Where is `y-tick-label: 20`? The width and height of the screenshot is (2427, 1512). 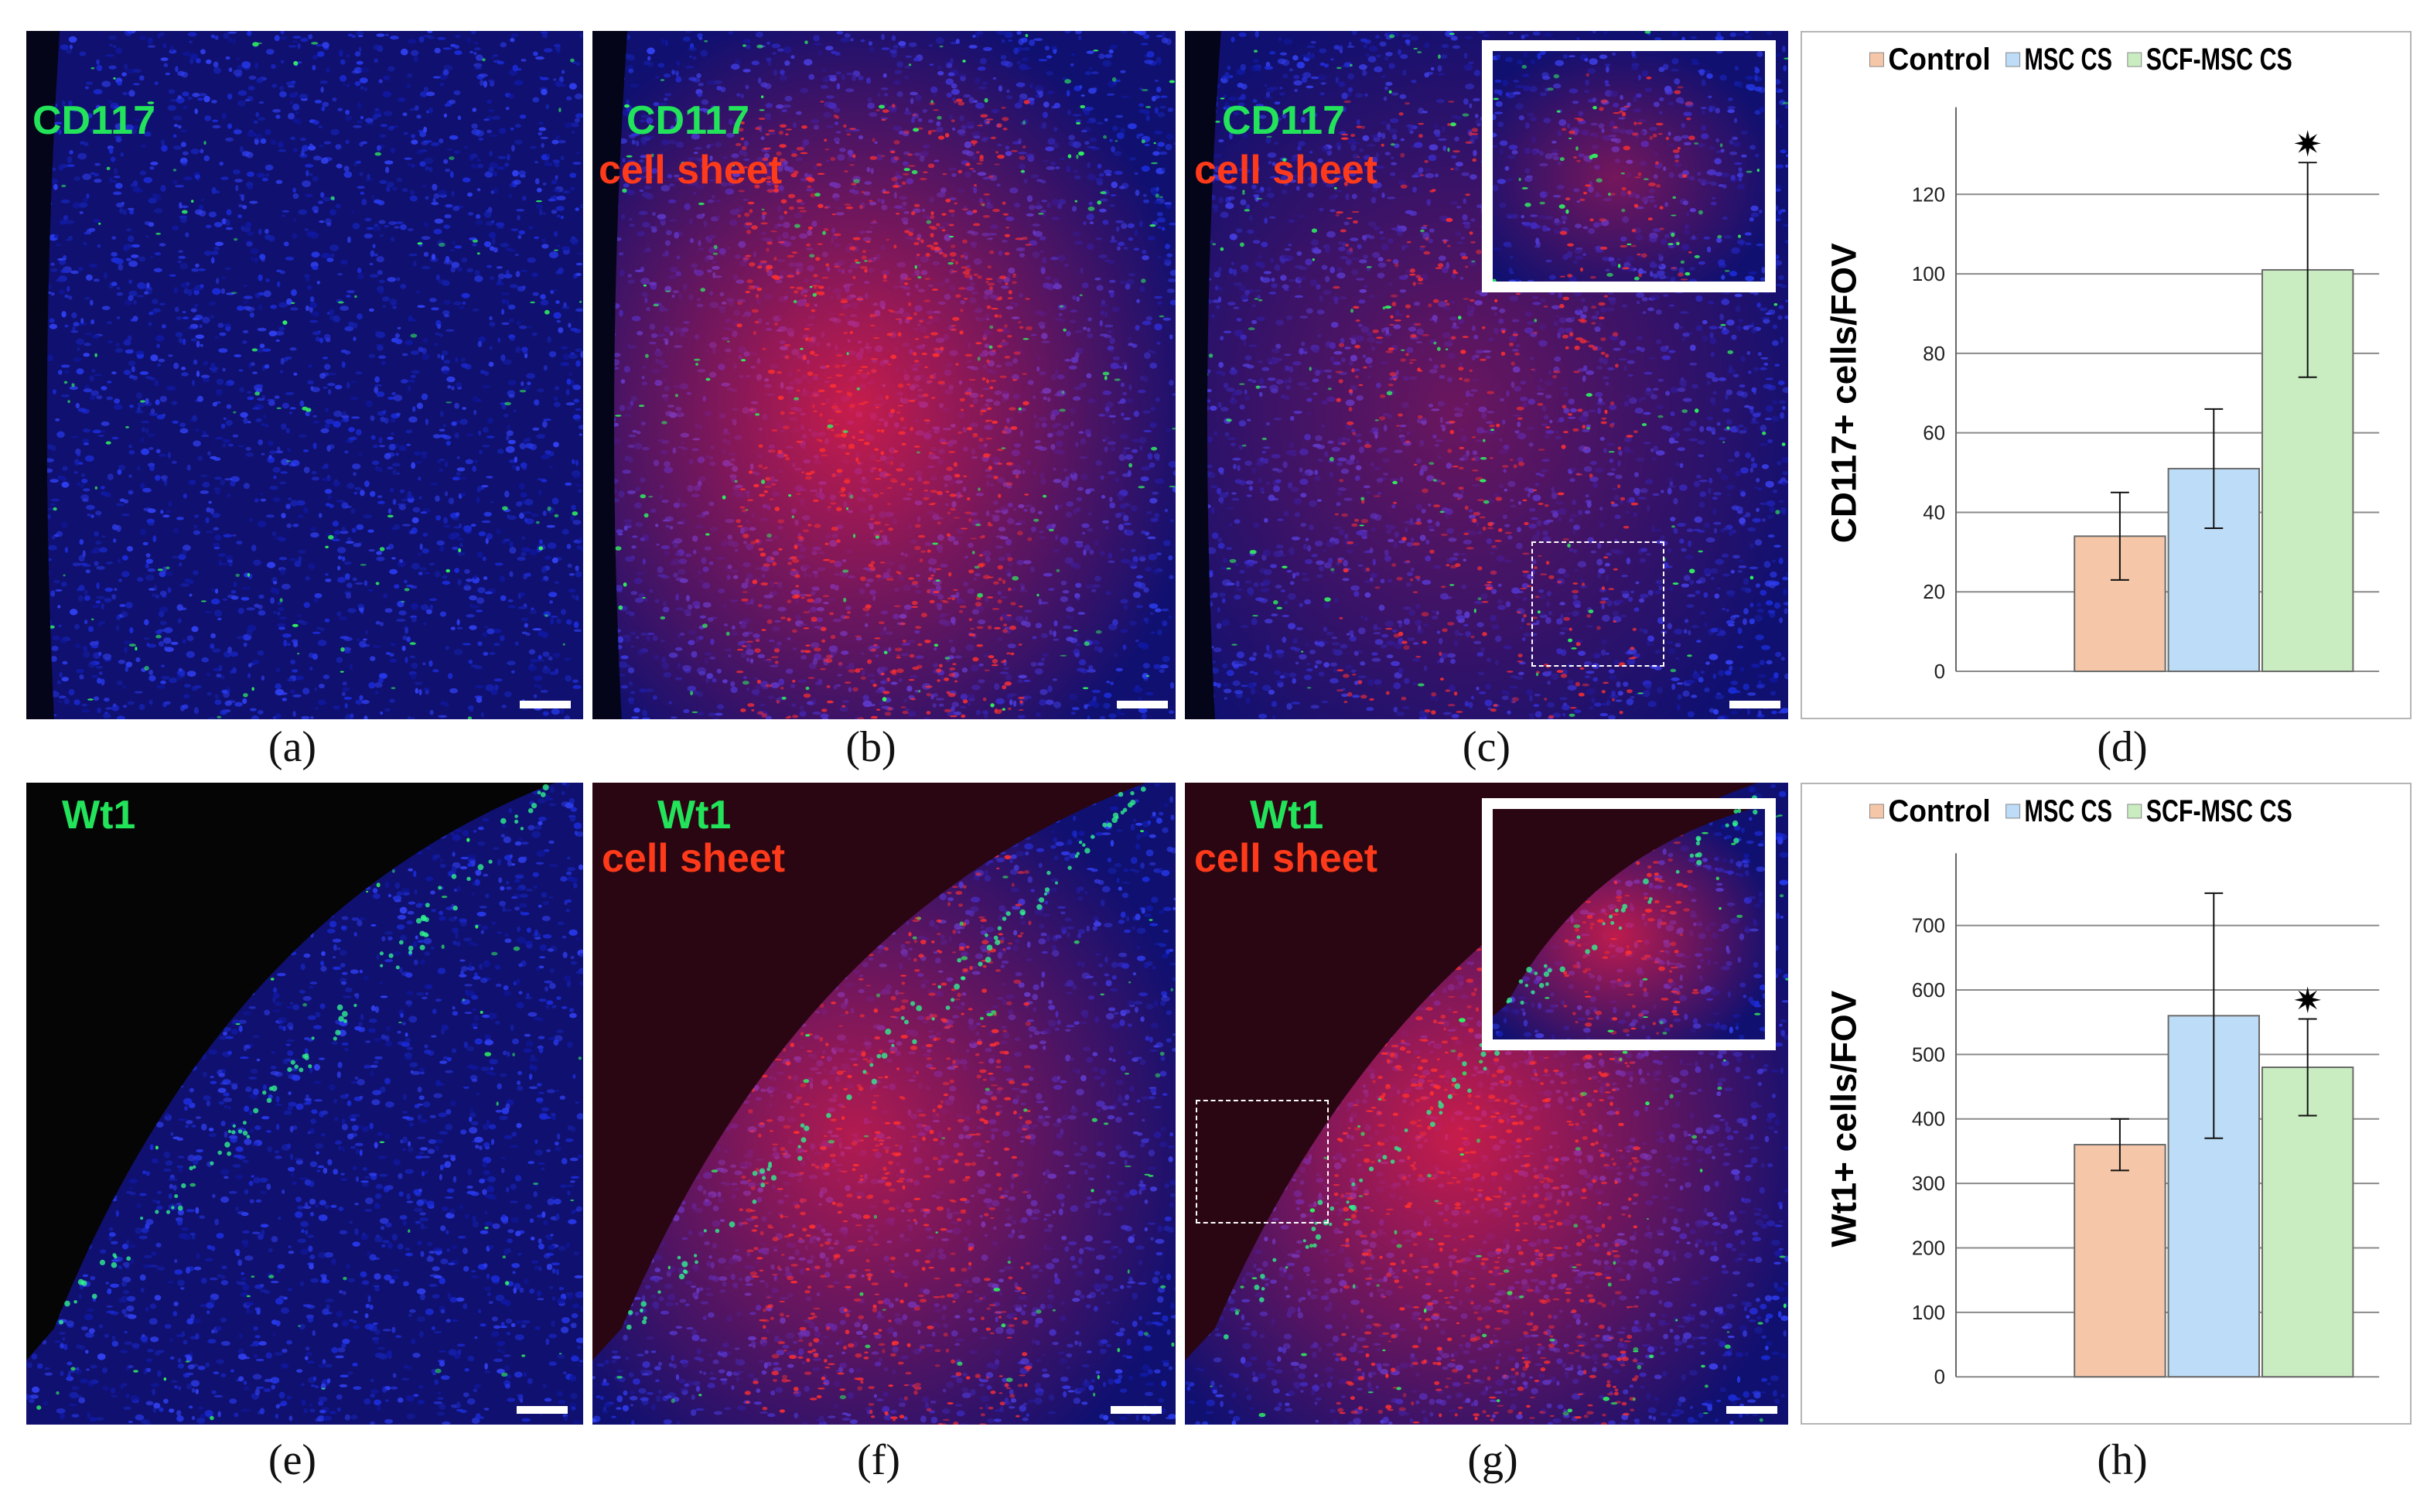
y-tick-label: 20 is located at coordinates (1934, 592).